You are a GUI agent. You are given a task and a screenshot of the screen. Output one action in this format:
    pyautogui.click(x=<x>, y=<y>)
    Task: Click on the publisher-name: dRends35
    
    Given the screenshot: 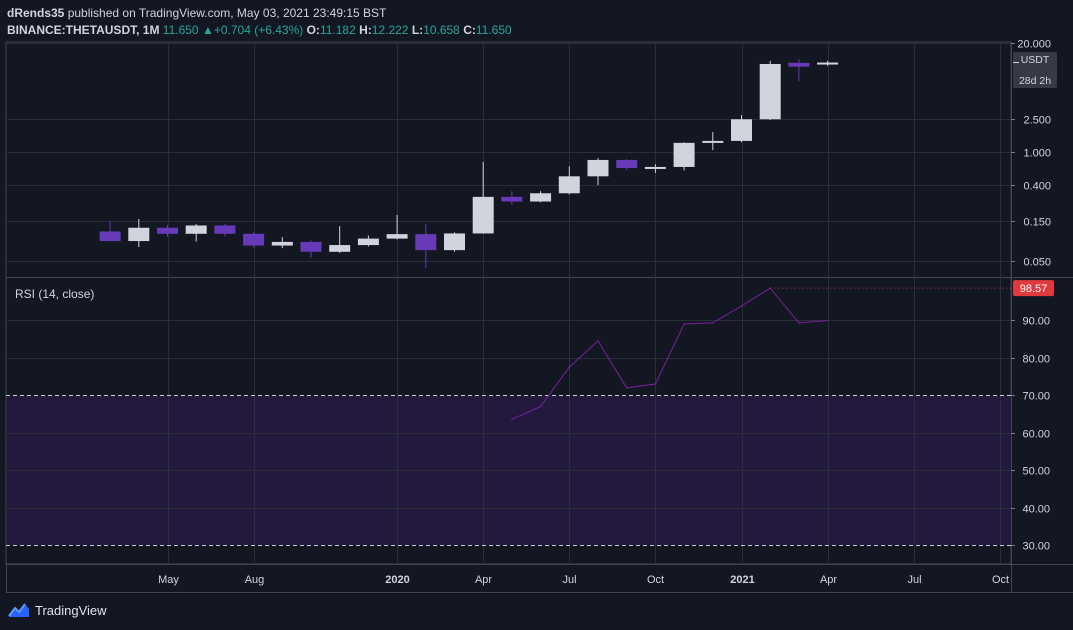 What is the action you would take?
    pyautogui.click(x=36, y=13)
    